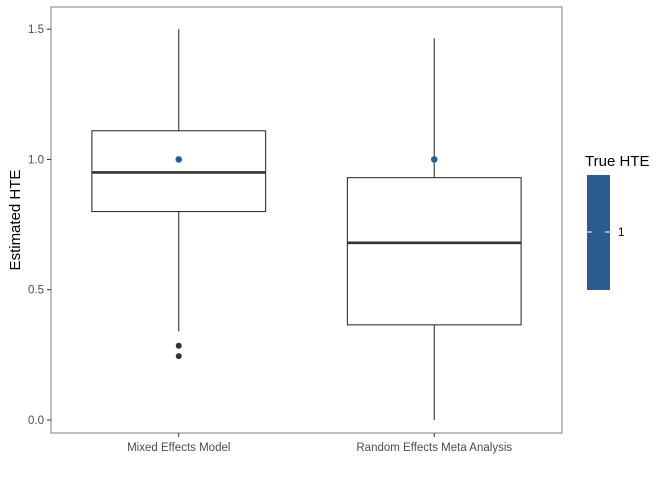  What do you see at coordinates (39, 225) in the screenshot?
I see `y-axis: 0.0 0.5 1.0 1.5` at bounding box center [39, 225].